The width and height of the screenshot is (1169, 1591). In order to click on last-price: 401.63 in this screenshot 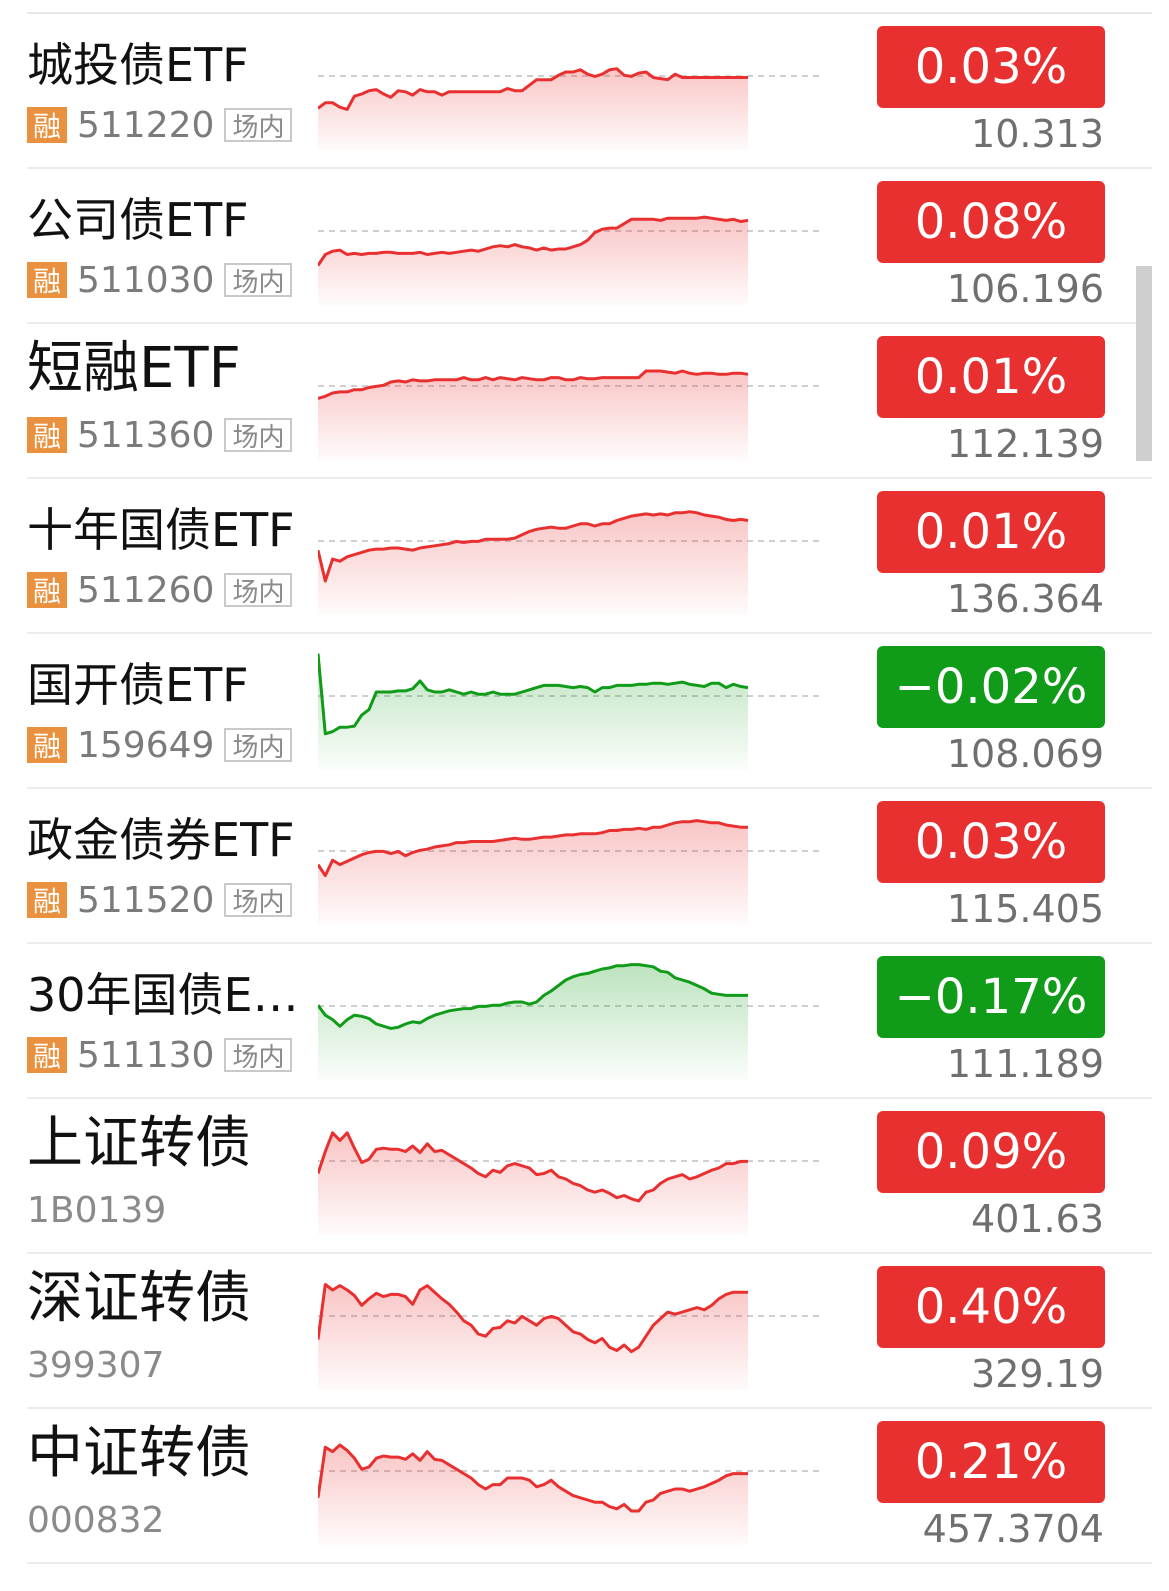, I will do `click(1037, 1219)`.